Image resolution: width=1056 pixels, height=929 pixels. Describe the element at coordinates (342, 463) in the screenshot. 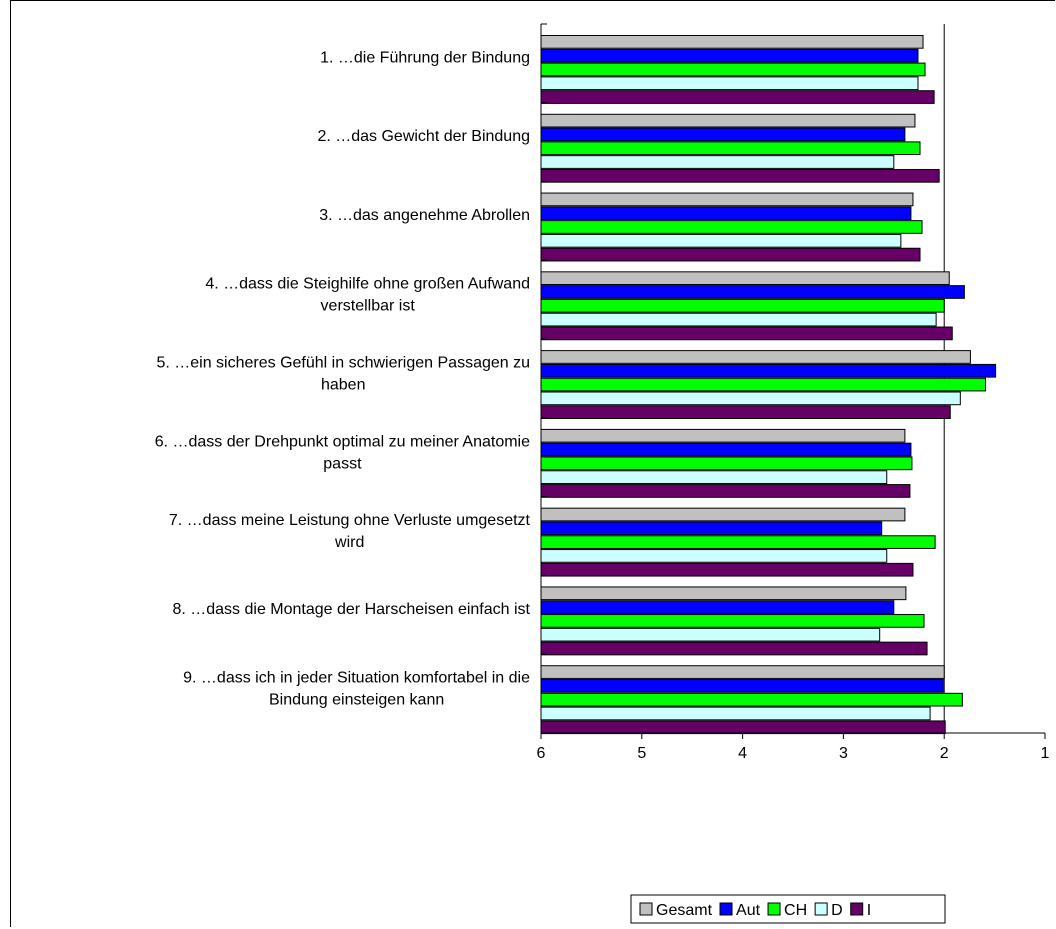

I see `category-label-6: passt` at that location.